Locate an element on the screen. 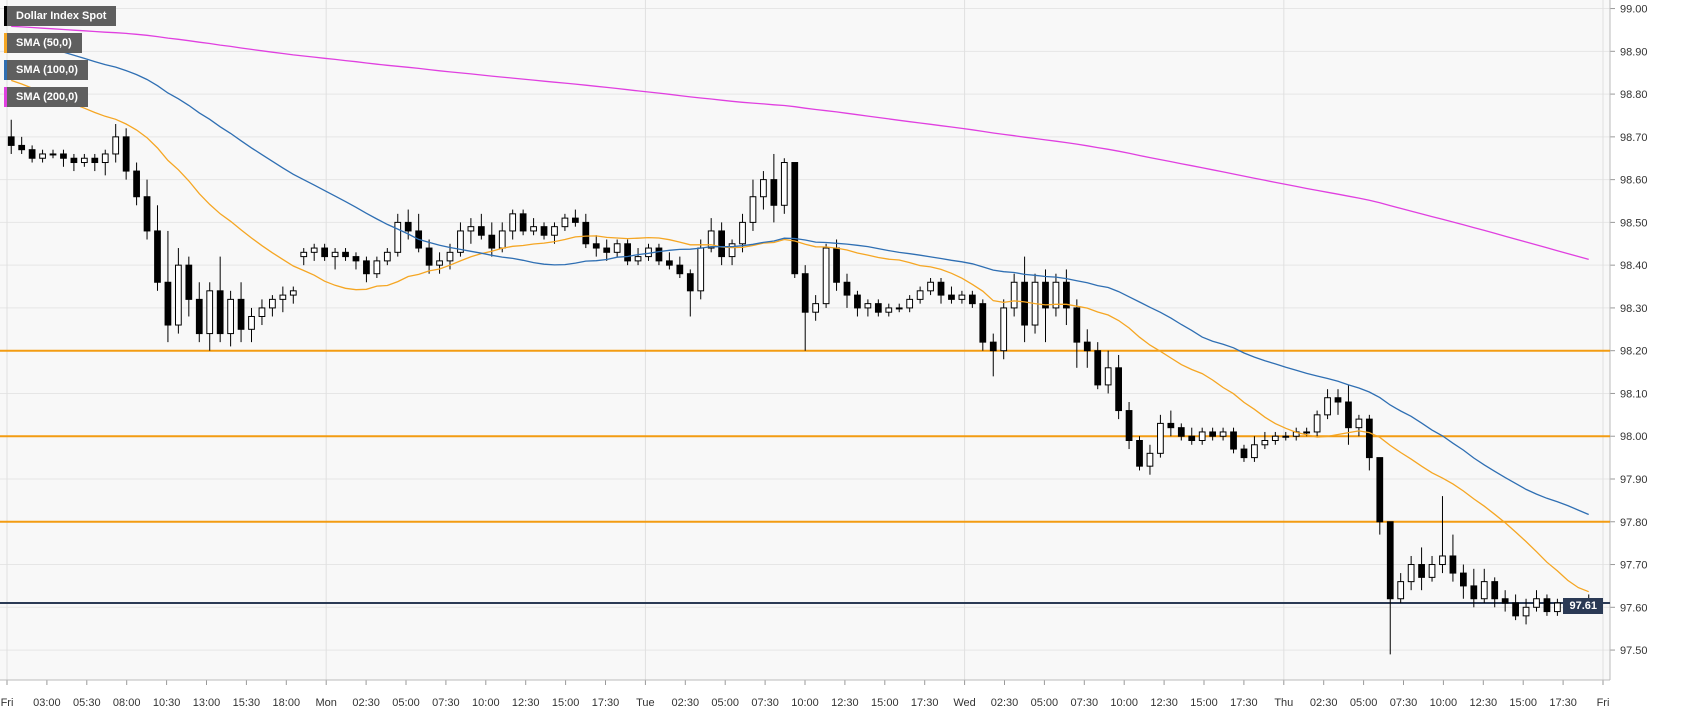 This screenshot has width=1707, height=712. x-tick-label: Tue is located at coordinates (645, 703).